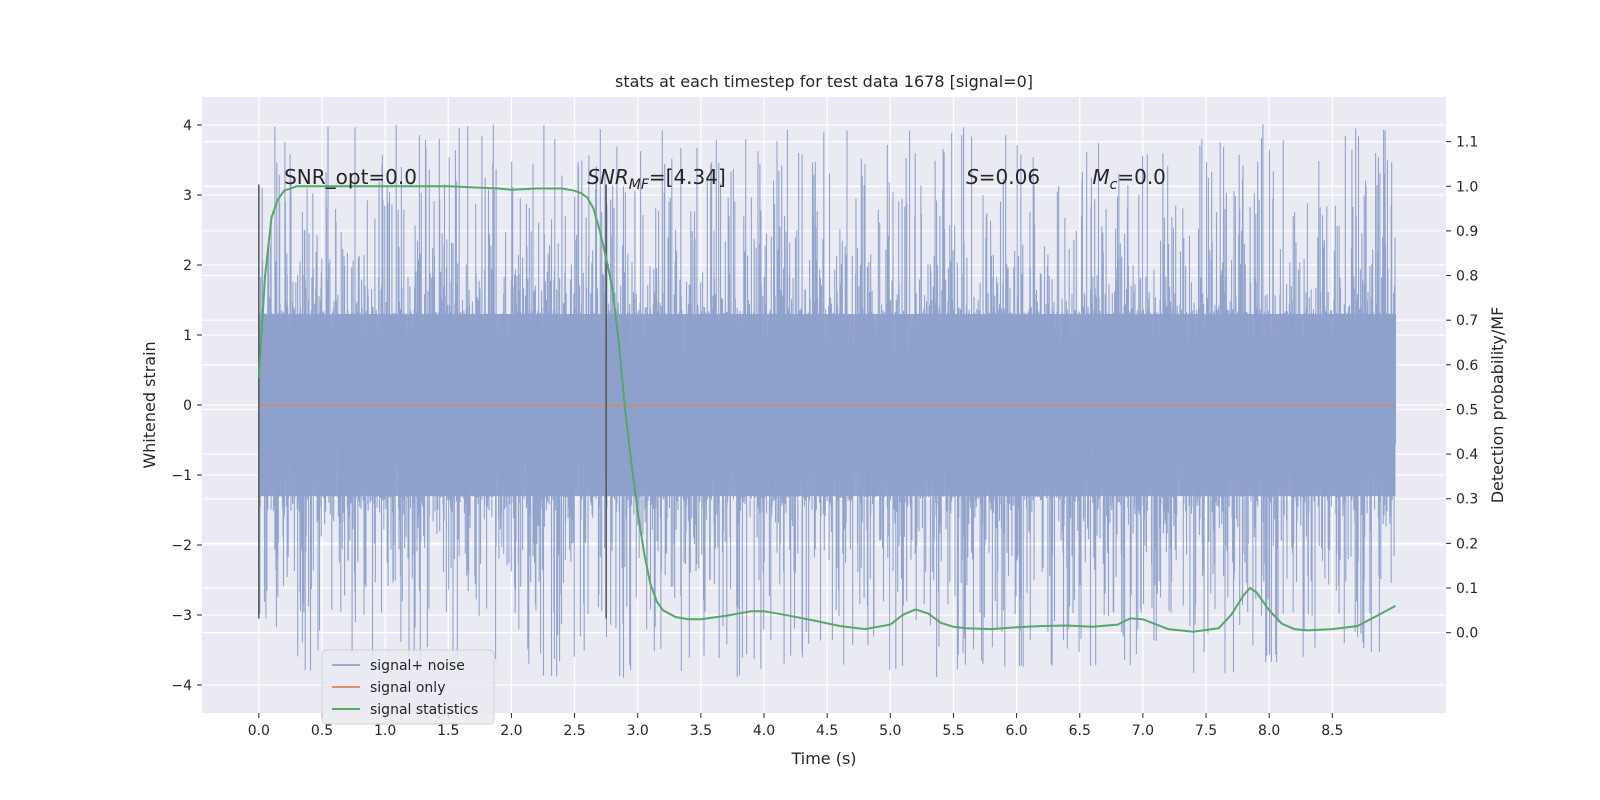 The height and width of the screenshot is (800, 1600). What do you see at coordinates (1080, 731) in the screenshot?
I see `x-tick-label: 6.5` at bounding box center [1080, 731].